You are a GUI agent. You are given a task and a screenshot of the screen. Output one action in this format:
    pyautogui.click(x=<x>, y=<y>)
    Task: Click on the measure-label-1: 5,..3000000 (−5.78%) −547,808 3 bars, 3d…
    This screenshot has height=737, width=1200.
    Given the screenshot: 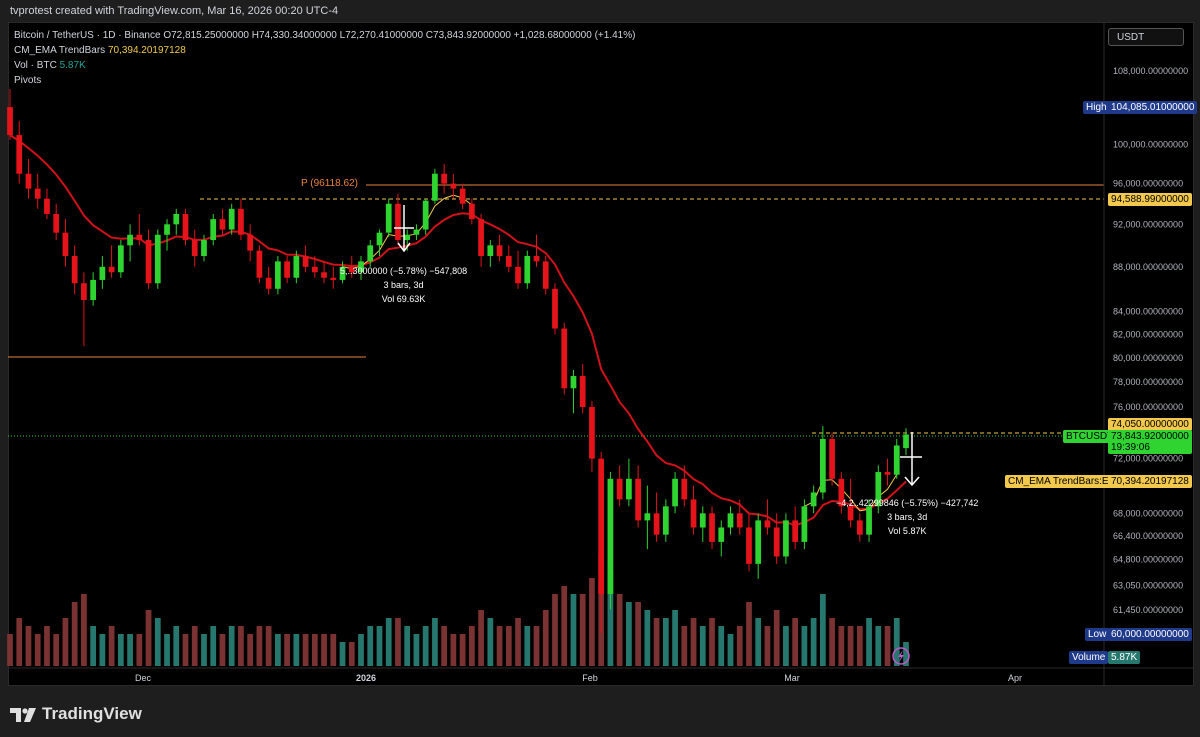 What is the action you would take?
    pyautogui.click(x=403, y=285)
    